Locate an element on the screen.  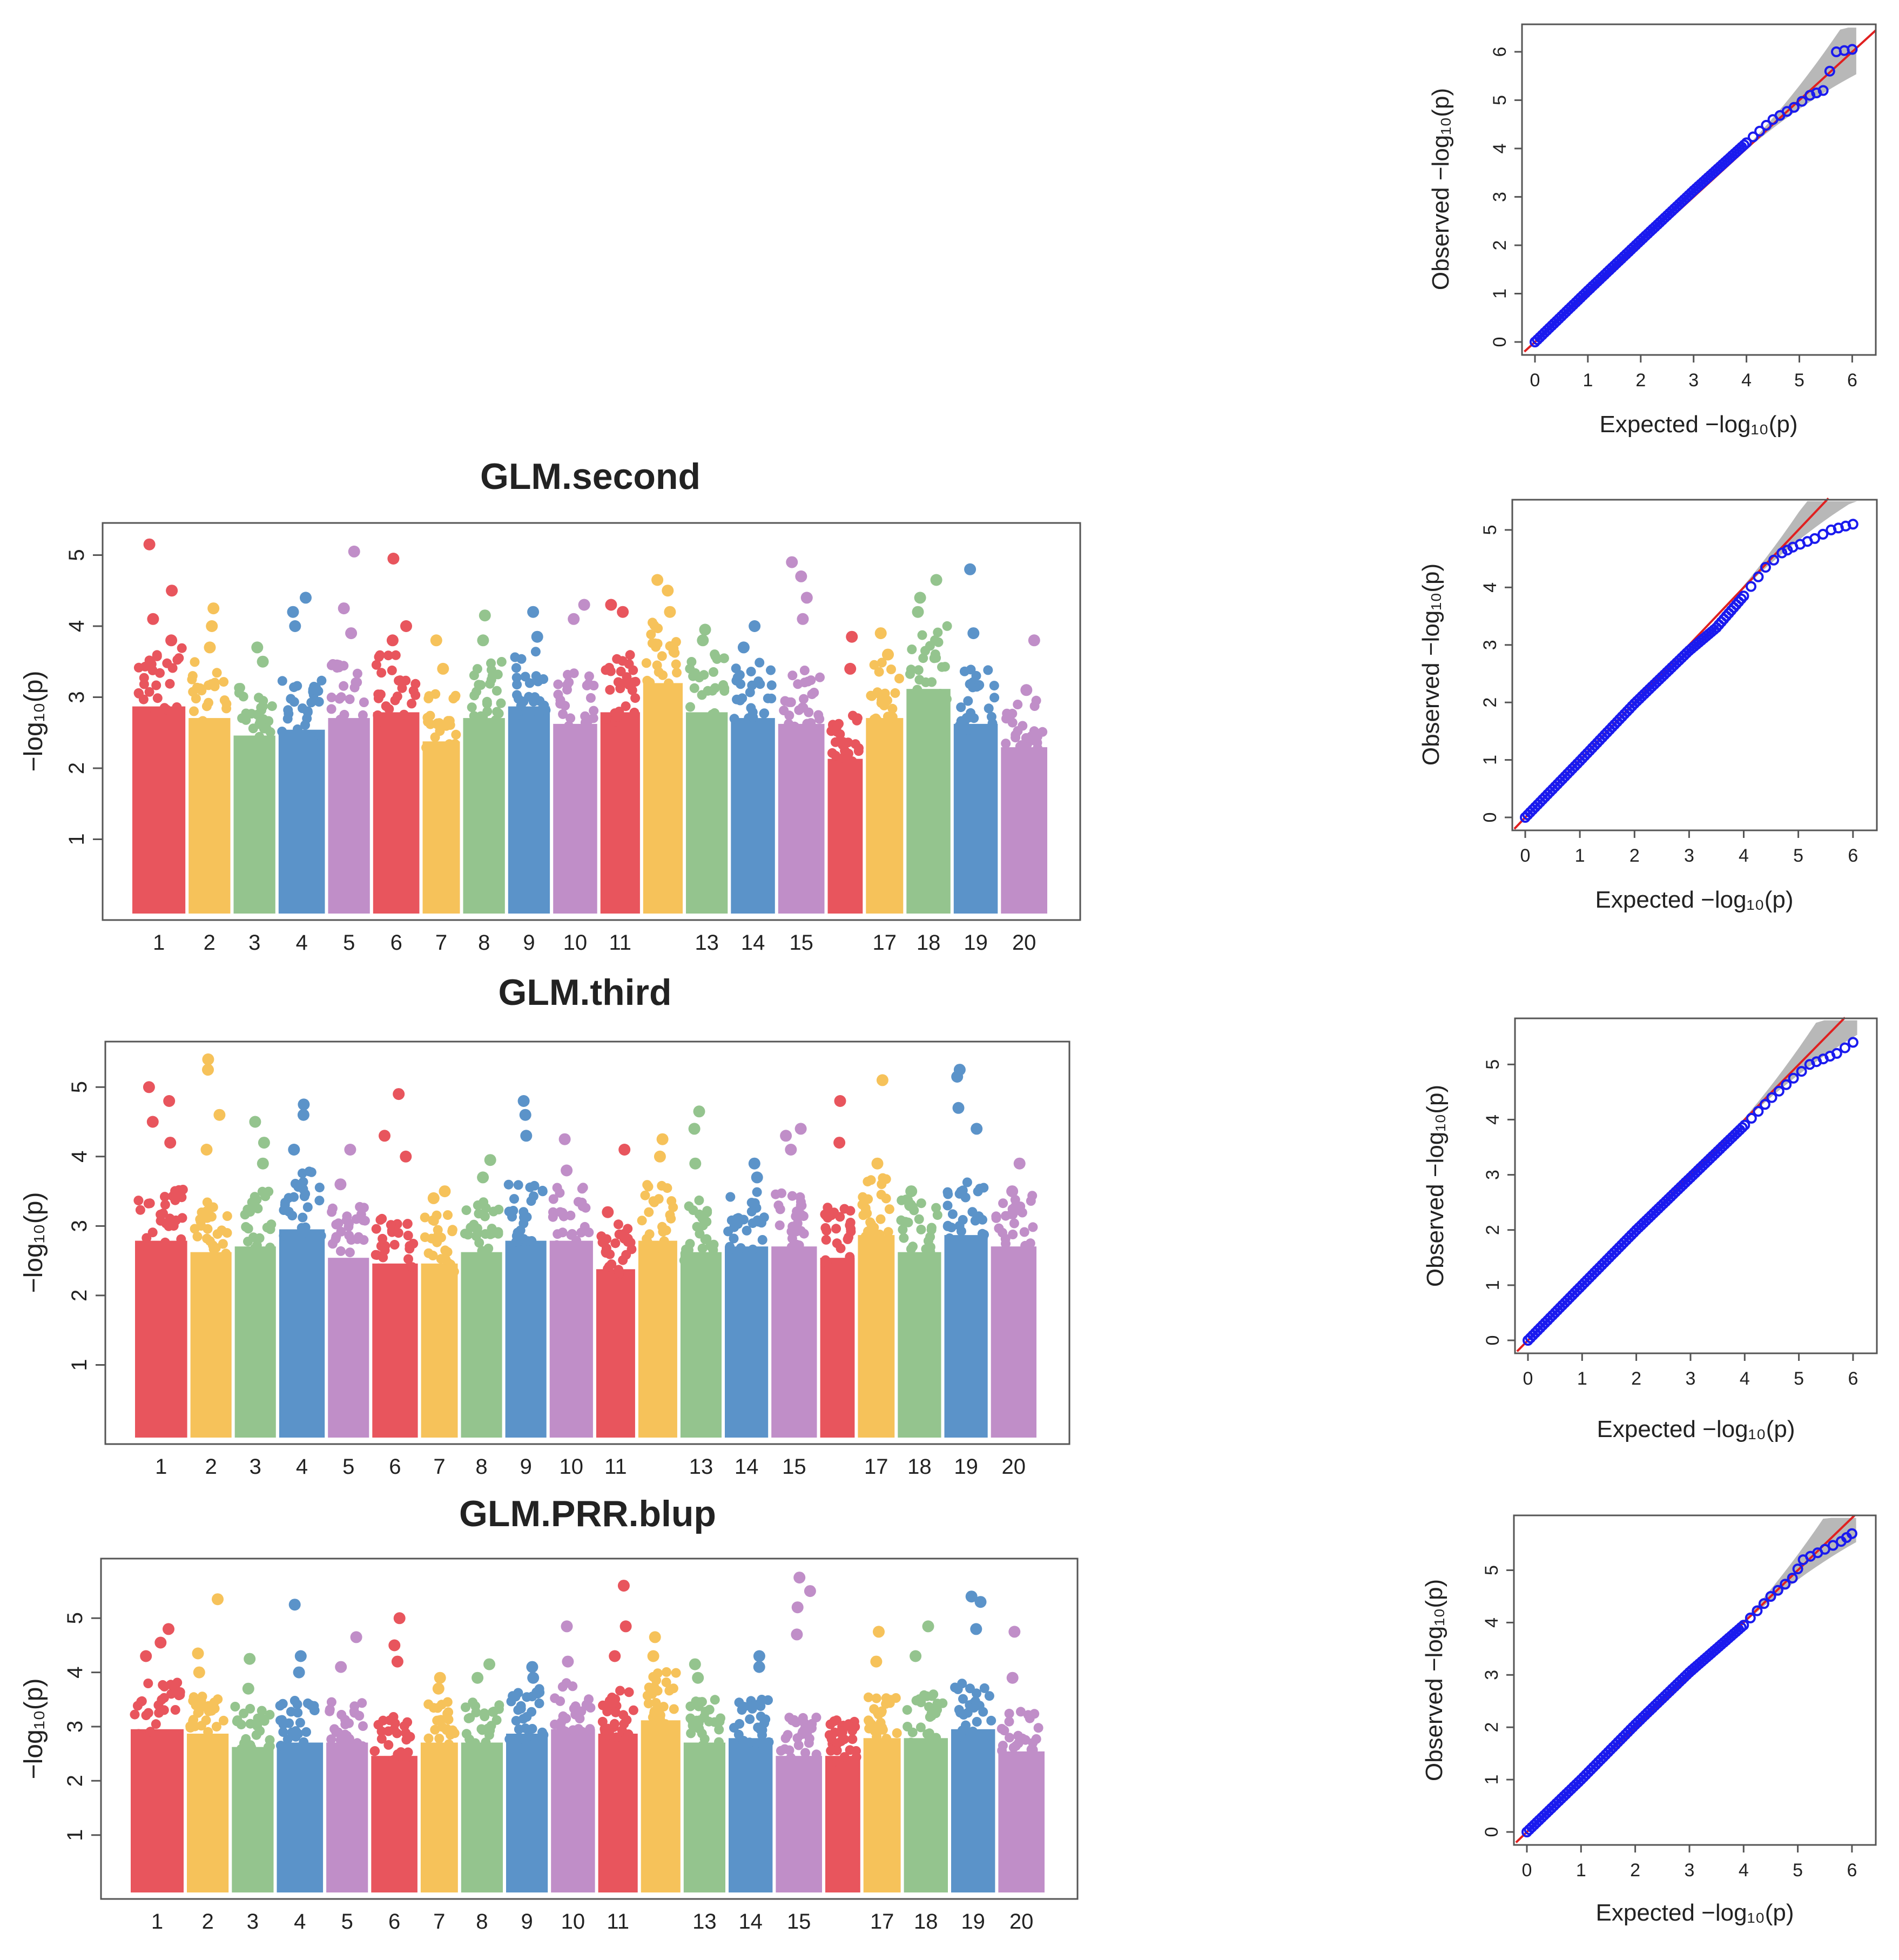
chromosome-18-column is located at coordinates (919, 1345).